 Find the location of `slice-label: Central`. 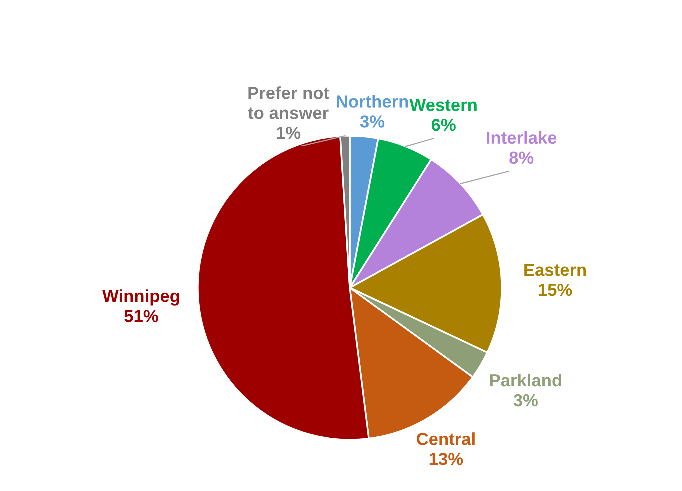

slice-label: Central is located at coordinates (446, 439).